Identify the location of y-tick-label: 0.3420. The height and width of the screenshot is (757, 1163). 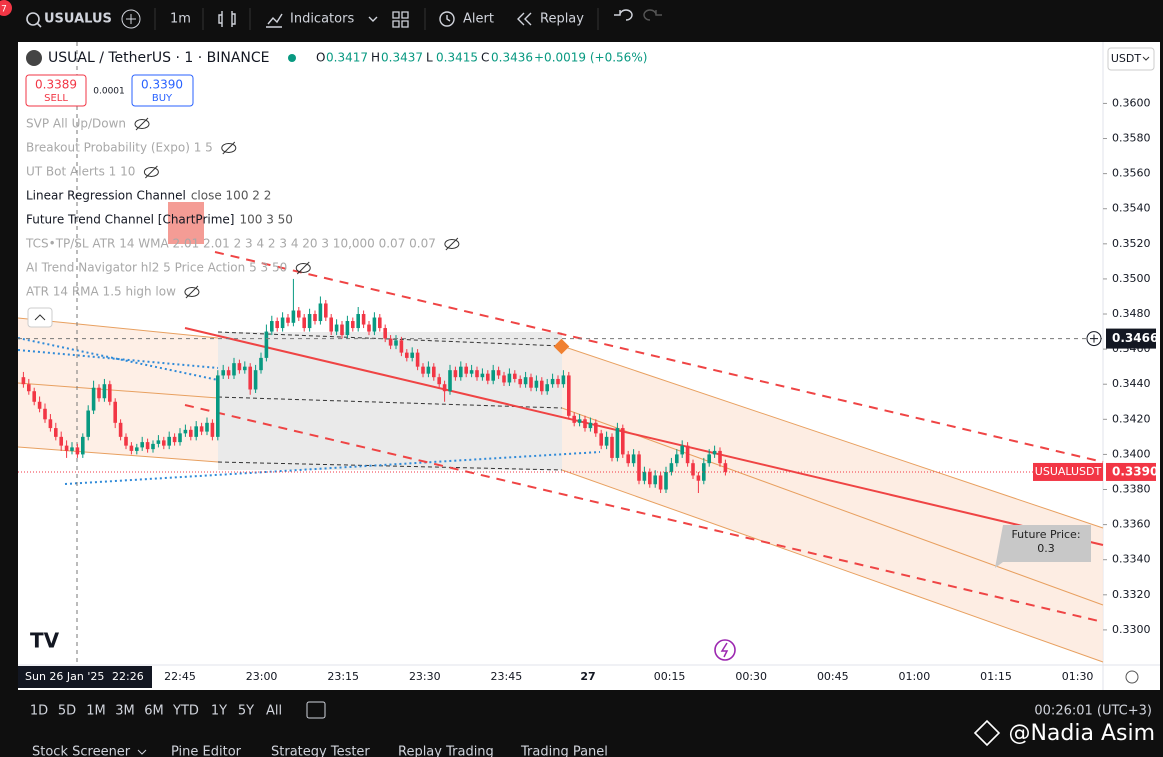
(1131, 418).